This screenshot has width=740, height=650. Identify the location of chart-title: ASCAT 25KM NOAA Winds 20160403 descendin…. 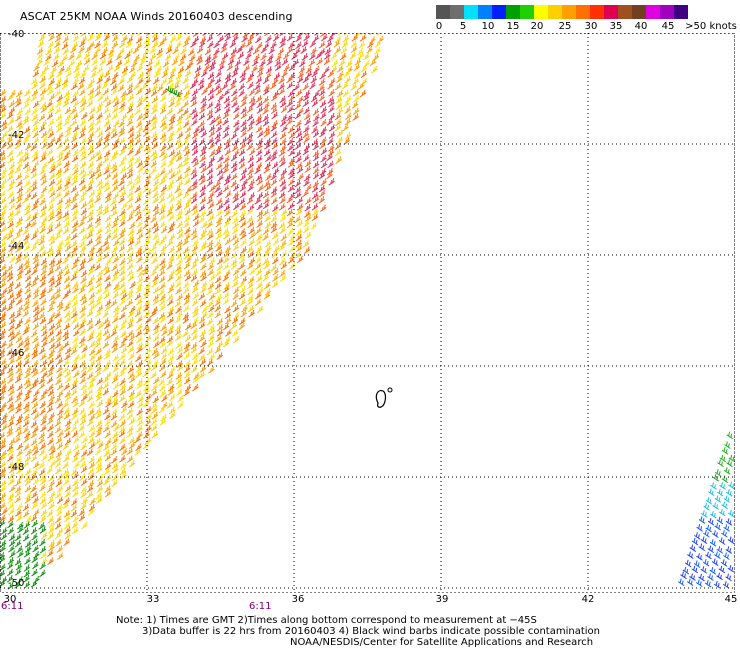
(156, 16).